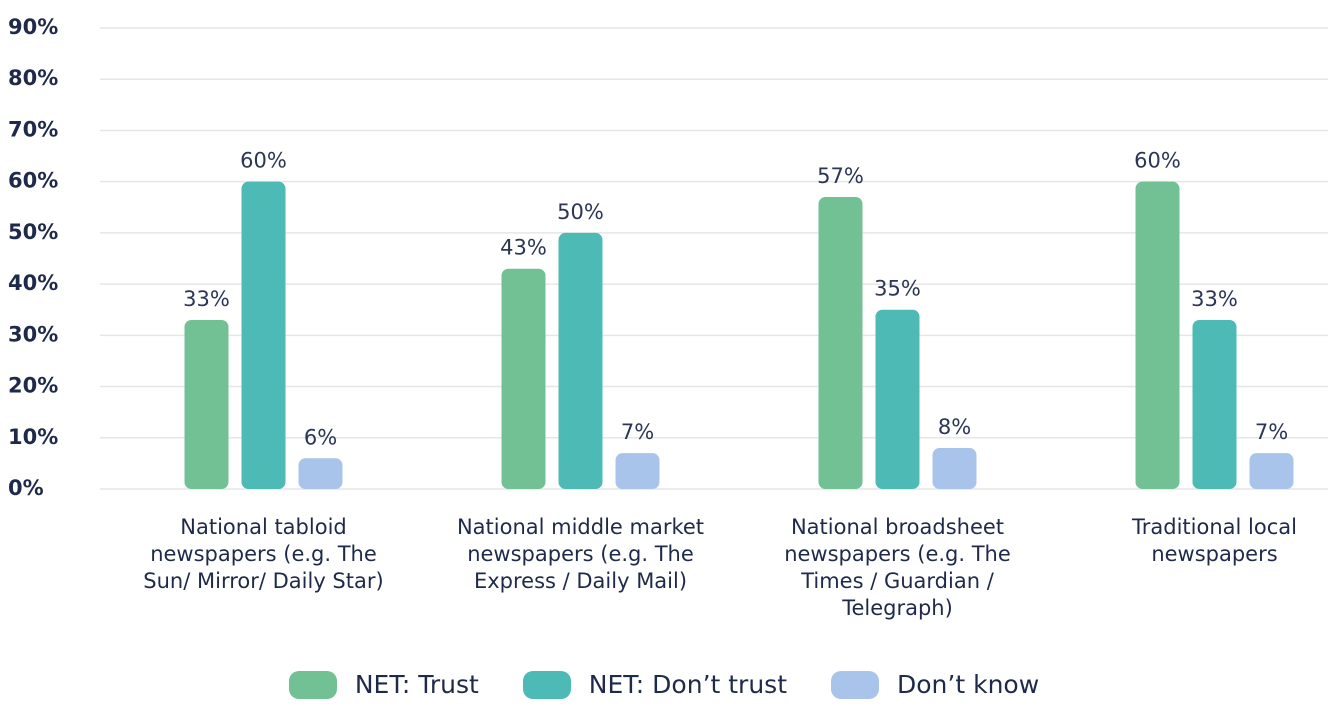 This screenshot has height=715, width=1328. I want to click on y-tick-label: 60%, so click(33, 181).